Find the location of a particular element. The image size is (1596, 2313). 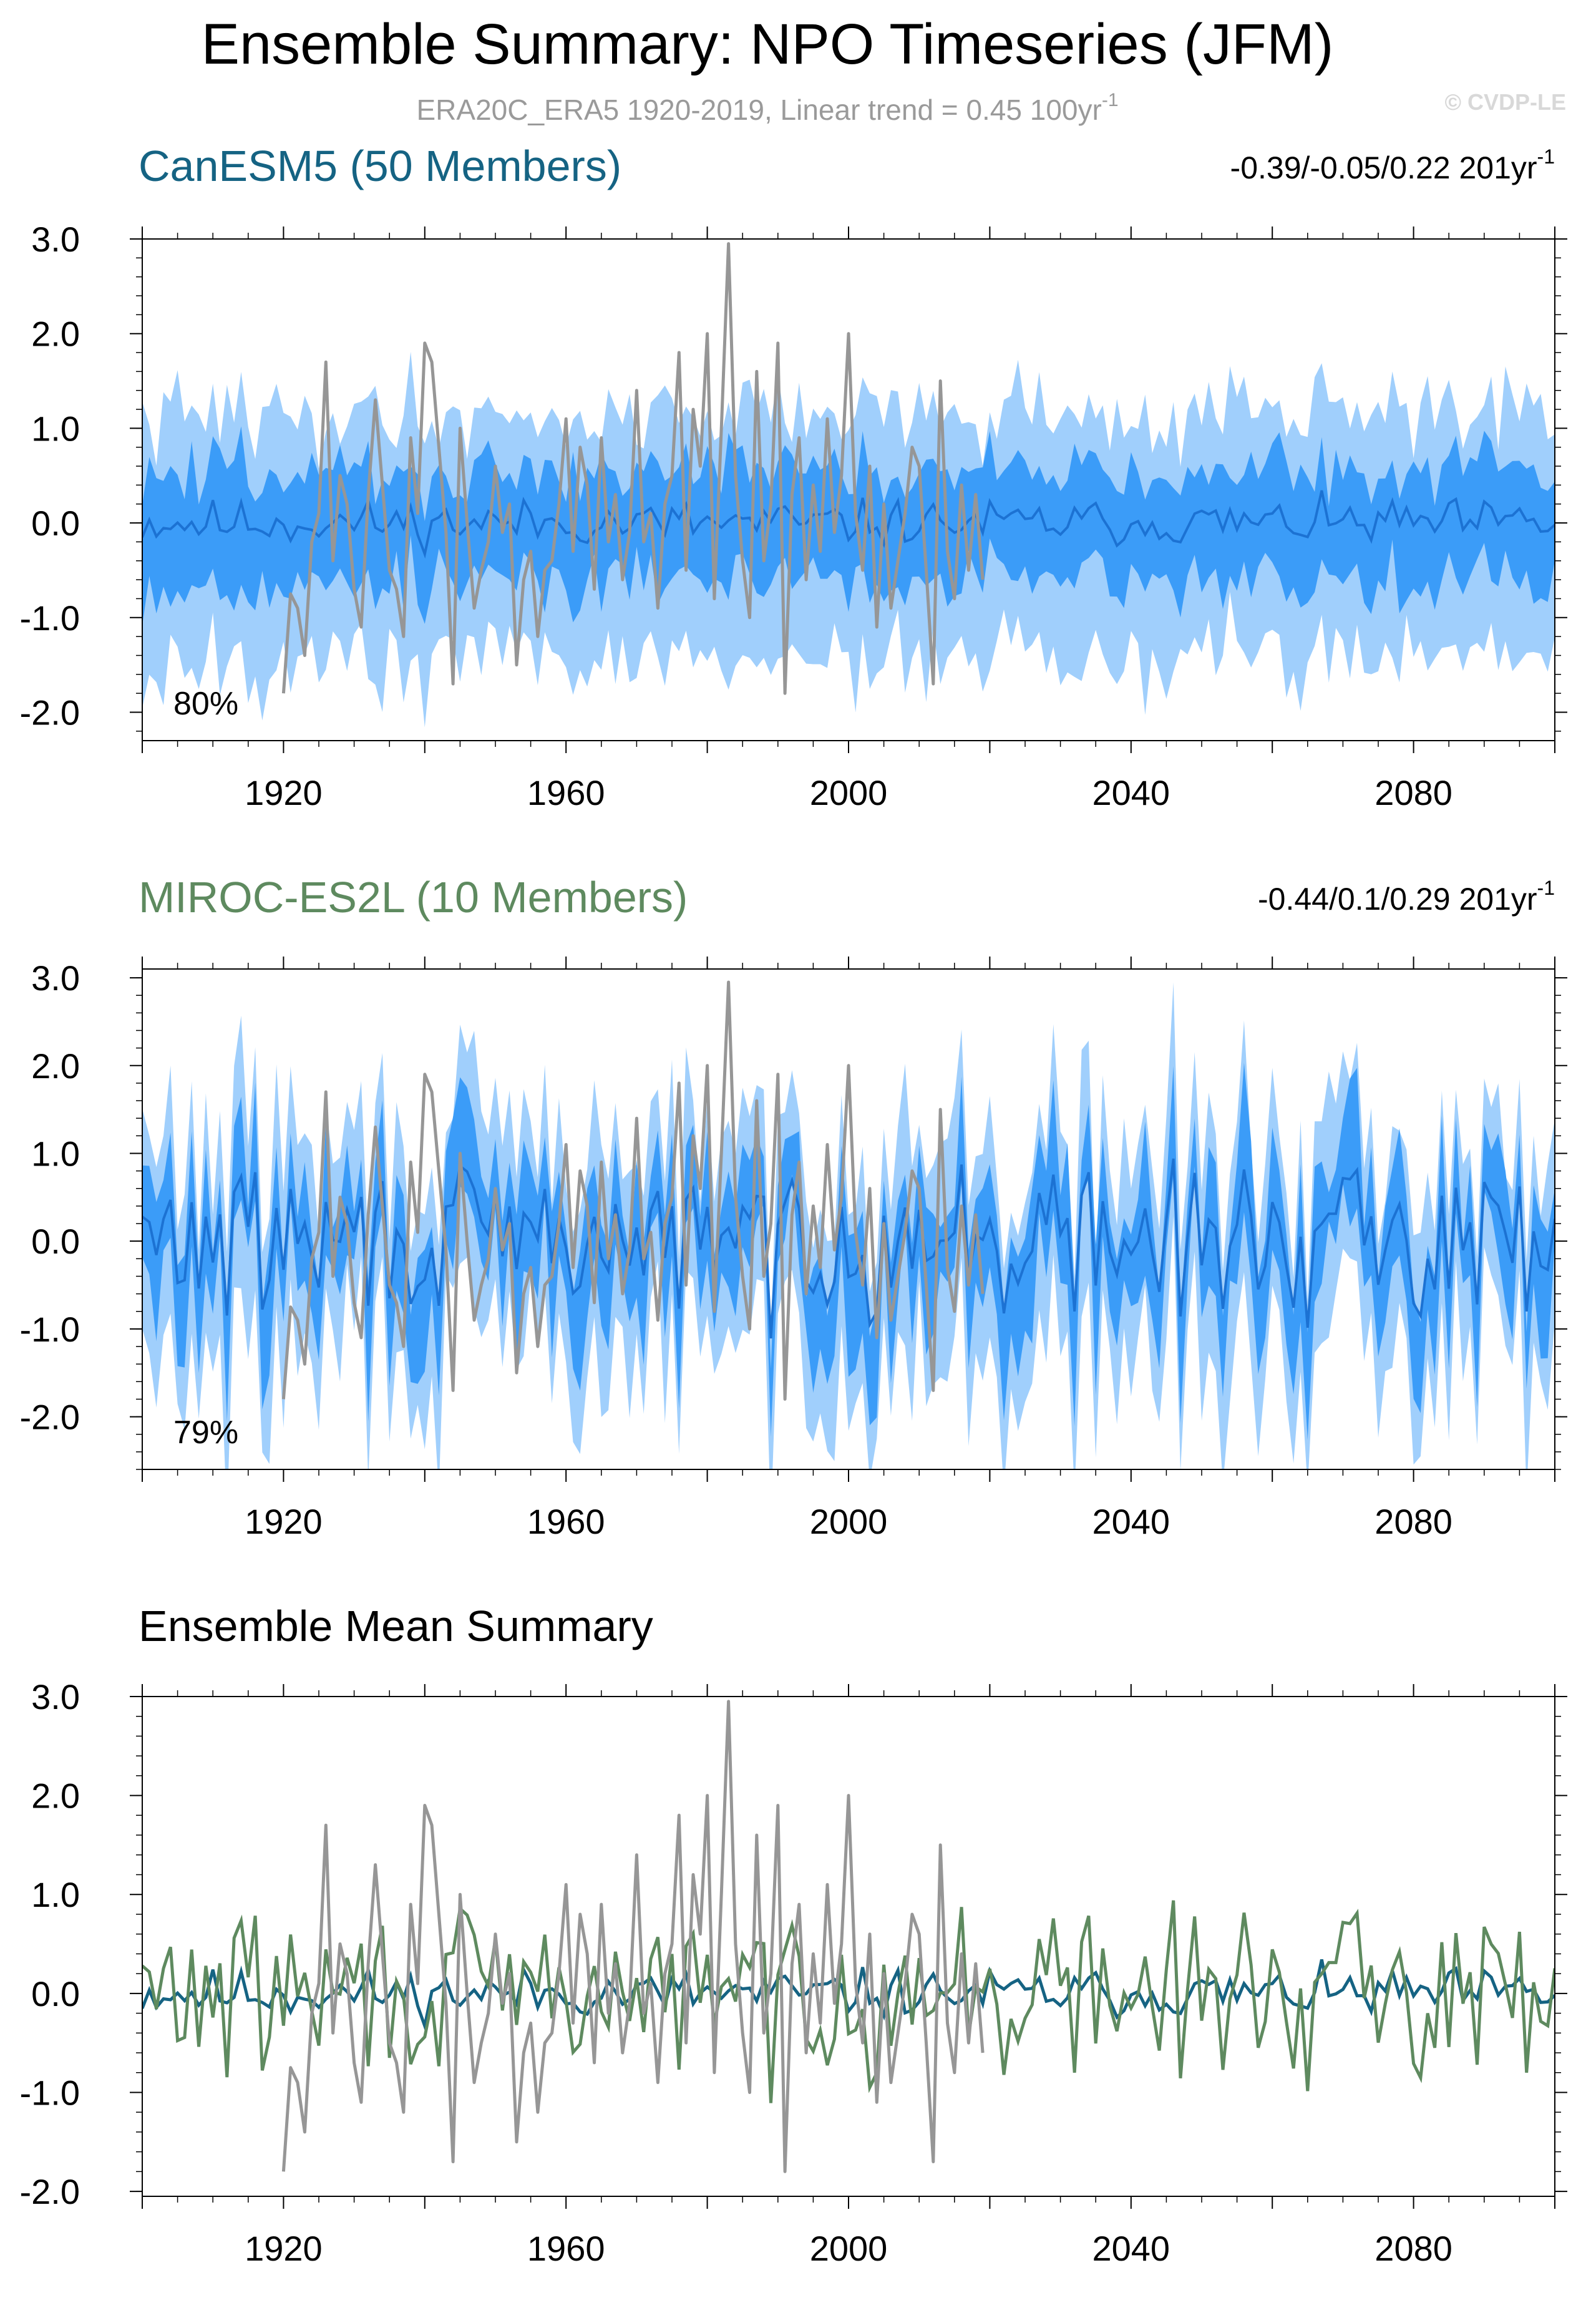

figure-title: Ensemble Summary: NPO Timeseries (JFM) is located at coordinates (768, 44).